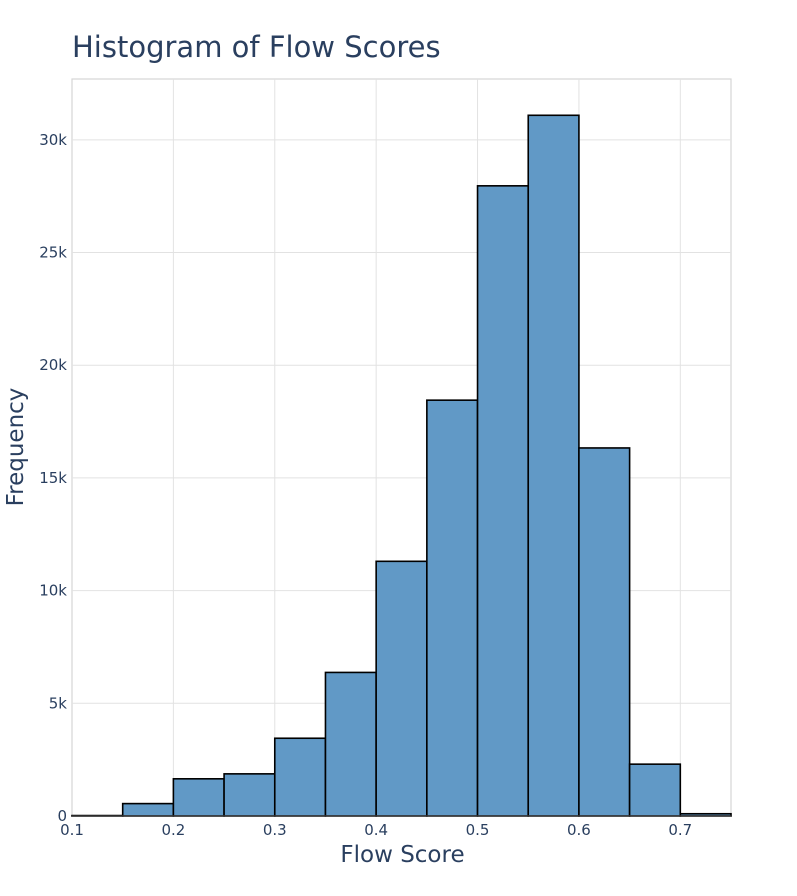 This screenshot has height=896, width=797. Describe the element at coordinates (53, 140) in the screenshot. I see `y-tick-label: 30k` at that location.